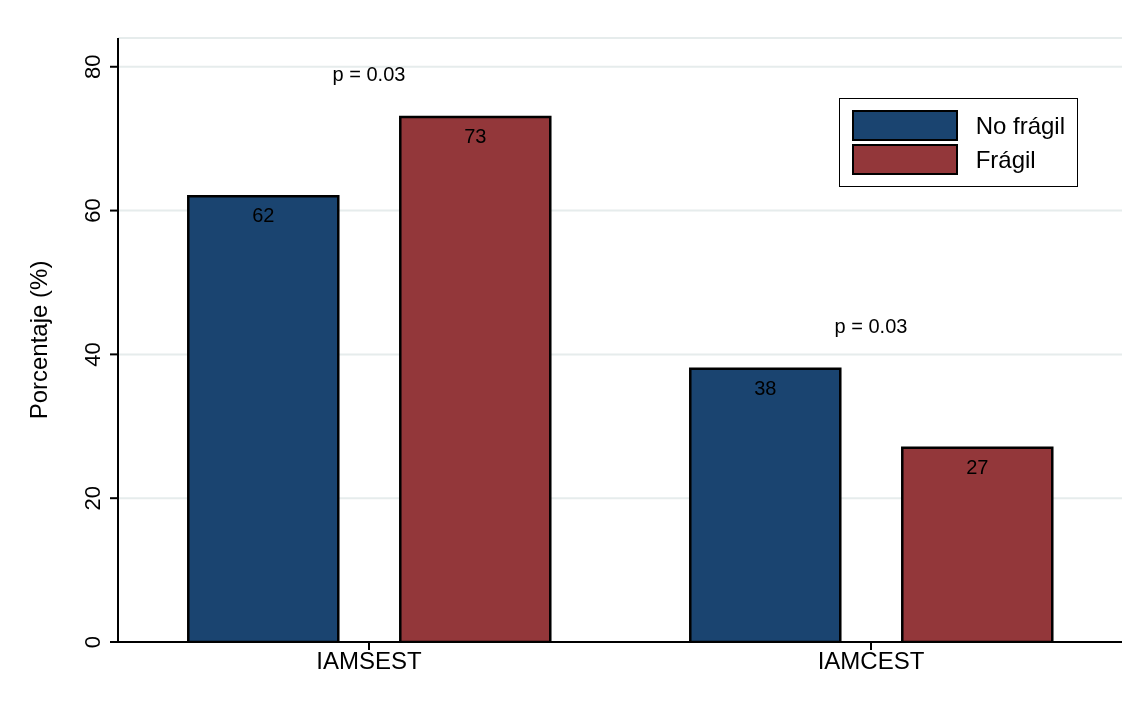 Image resolution: width=1130 pixels, height=710 pixels. What do you see at coordinates (369, 661) in the screenshot?
I see `x-tick-label: IAMSEST` at bounding box center [369, 661].